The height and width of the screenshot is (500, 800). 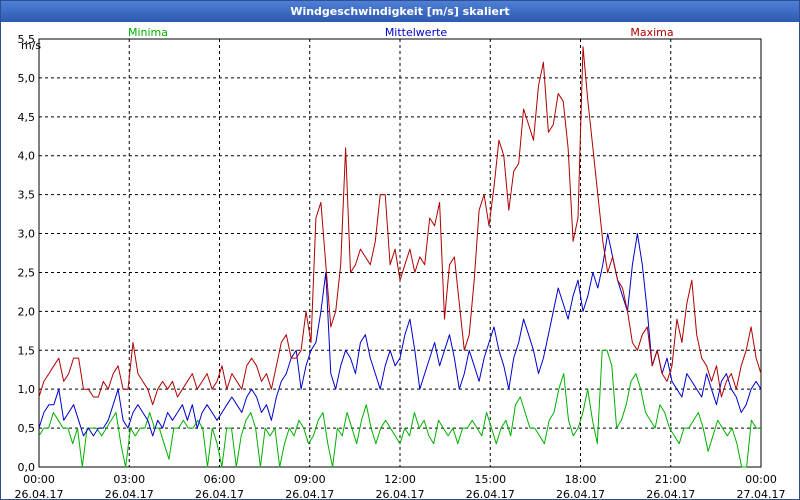 I want to click on chart-legend: Minima Mittelwerte Maxima, so click(x=401, y=32).